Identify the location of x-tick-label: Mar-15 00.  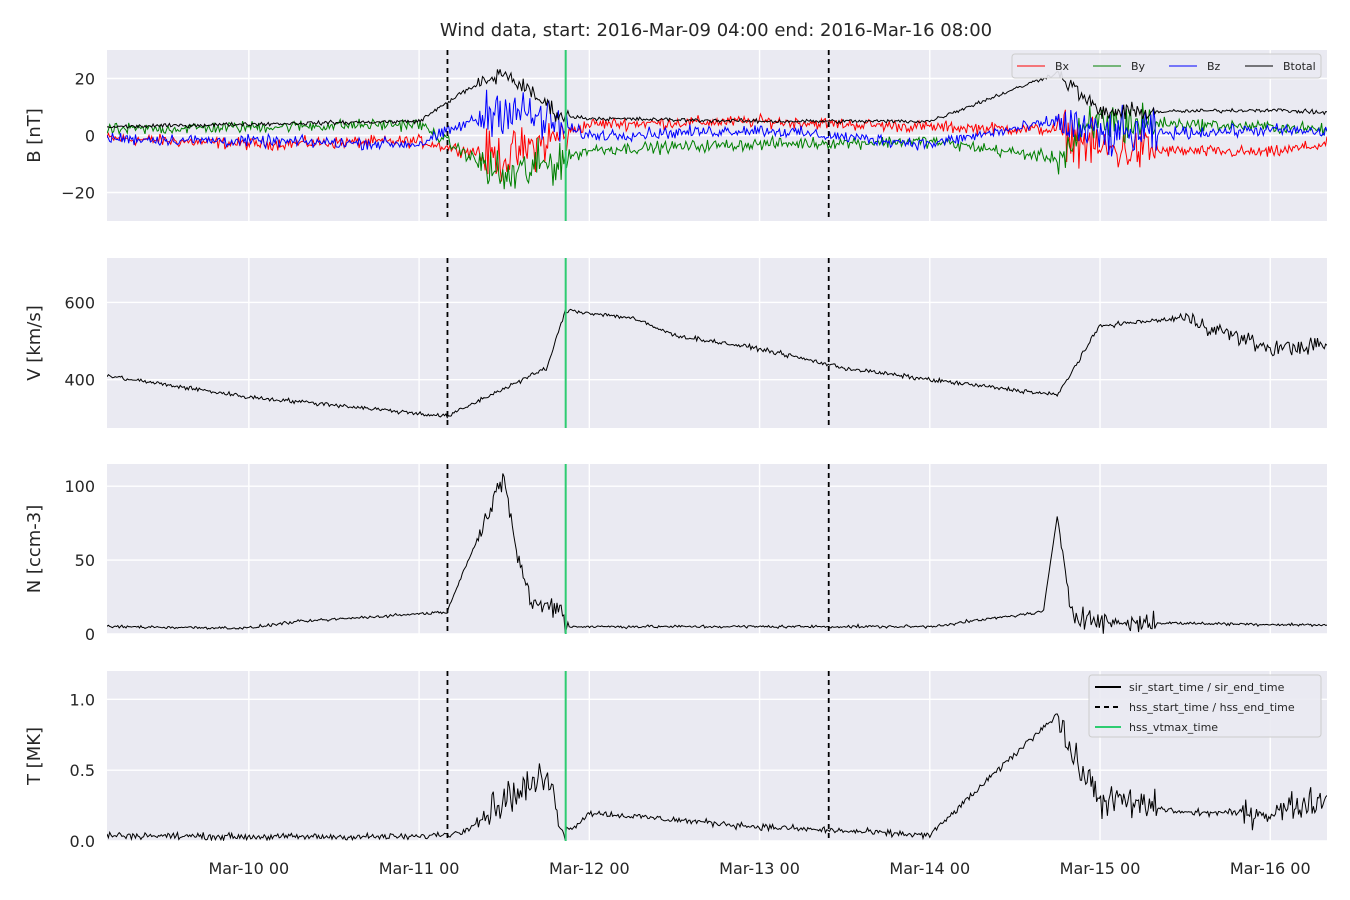
(1100, 868).